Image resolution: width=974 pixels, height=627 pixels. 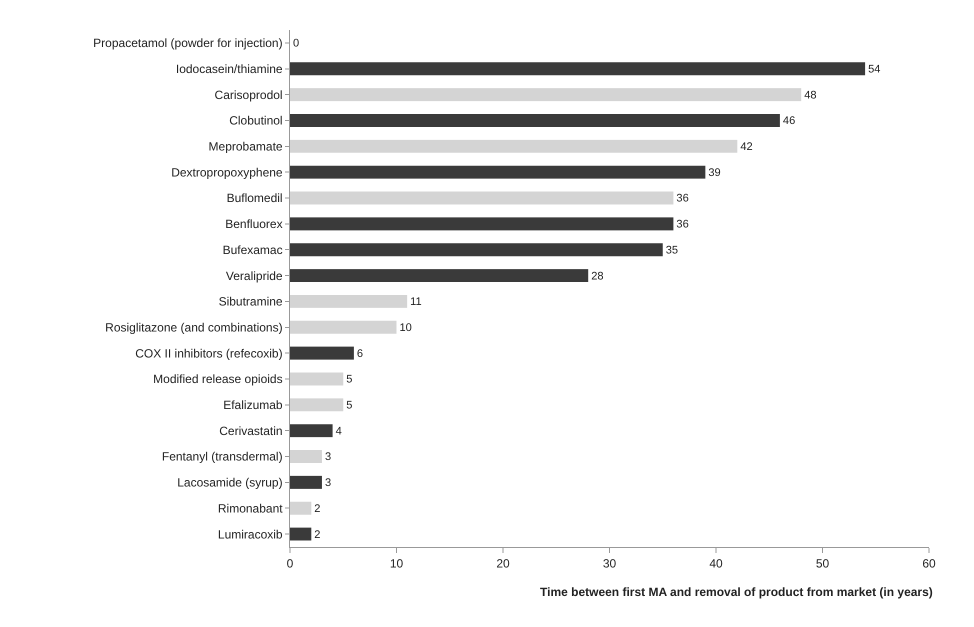 I want to click on y-tick-label: Propacetamol (powder for injection), so click(x=188, y=43).